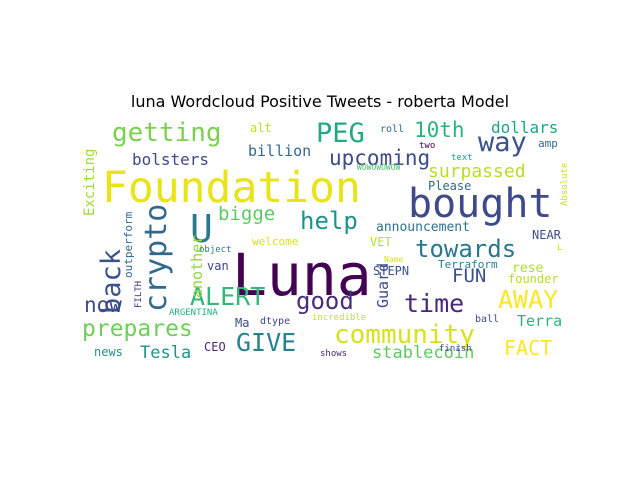 The image size is (640, 480). What do you see at coordinates (487, 319) in the screenshot?
I see `word-57: ball` at bounding box center [487, 319].